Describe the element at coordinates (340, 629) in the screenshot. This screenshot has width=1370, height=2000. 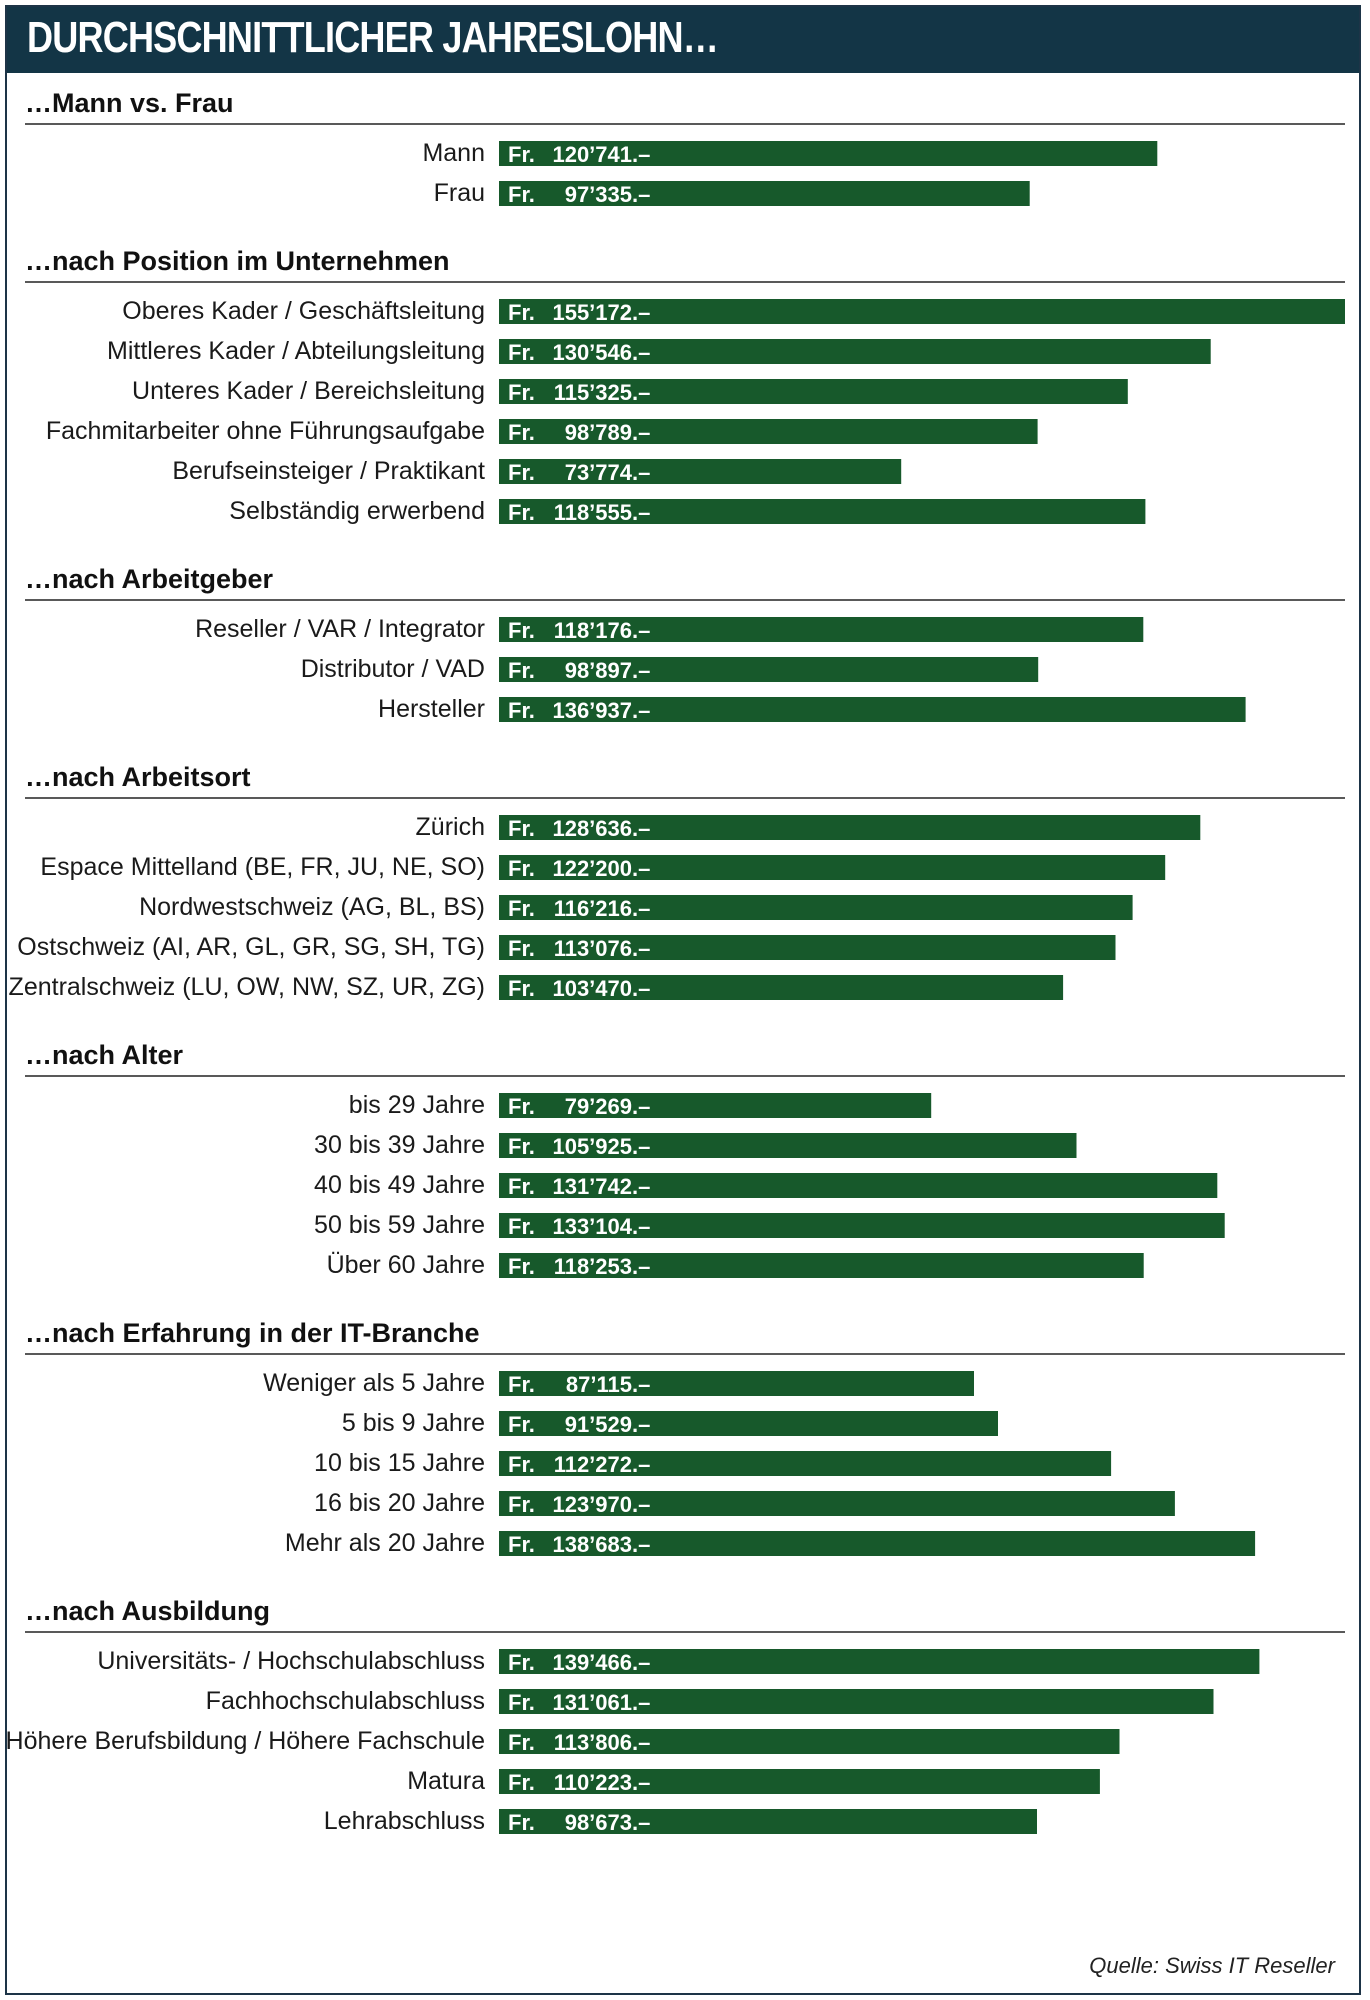
I see `category-label: Reseller / VAR / Integrator` at that location.